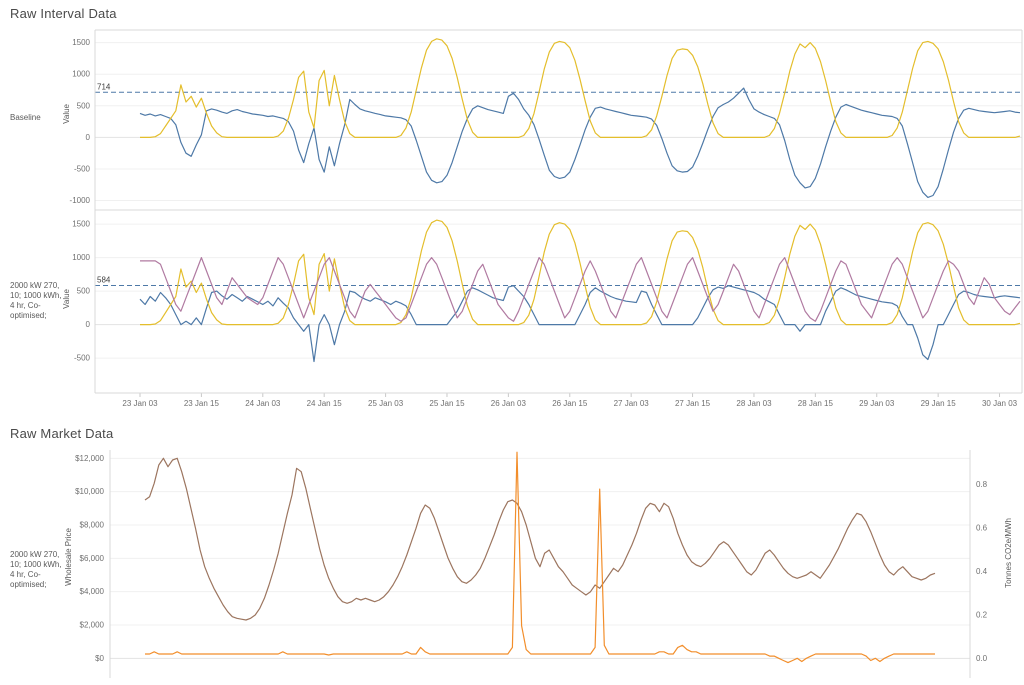 Image resolution: width=1024 pixels, height=685 pixels. Describe the element at coordinates (63, 13) in the screenshot. I see `section-title-interval: Raw Interval Data` at that location.